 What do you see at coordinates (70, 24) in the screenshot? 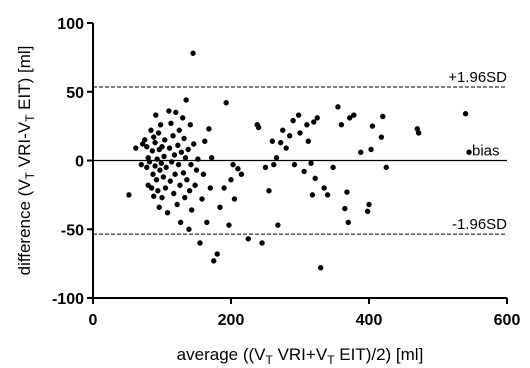
I see `y-tick-label: 100` at bounding box center [70, 24].